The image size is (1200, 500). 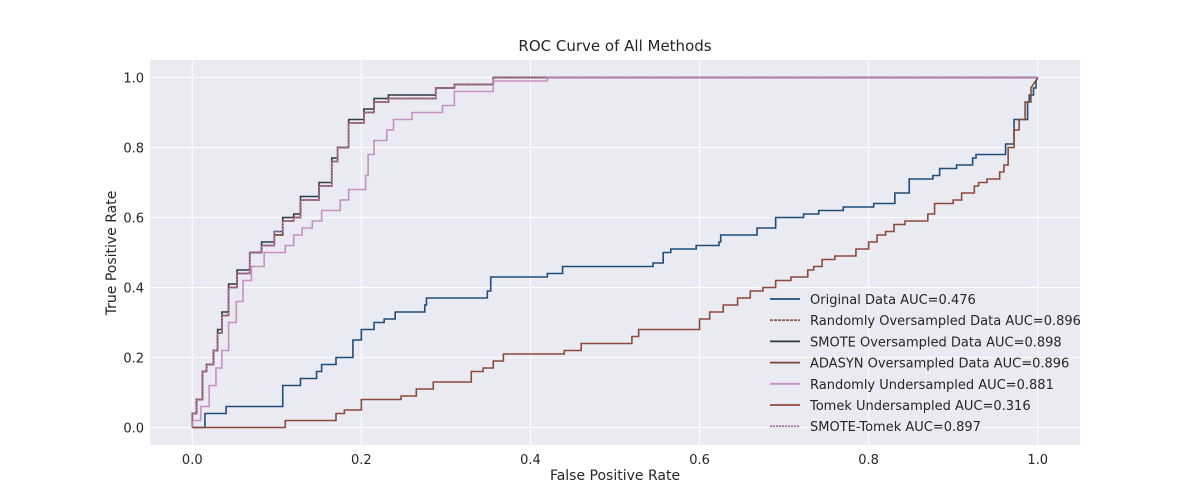 What do you see at coordinates (895, 427) in the screenshot?
I see `legend-label: SMOTE-Tomek AUC=0.897` at bounding box center [895, 427].